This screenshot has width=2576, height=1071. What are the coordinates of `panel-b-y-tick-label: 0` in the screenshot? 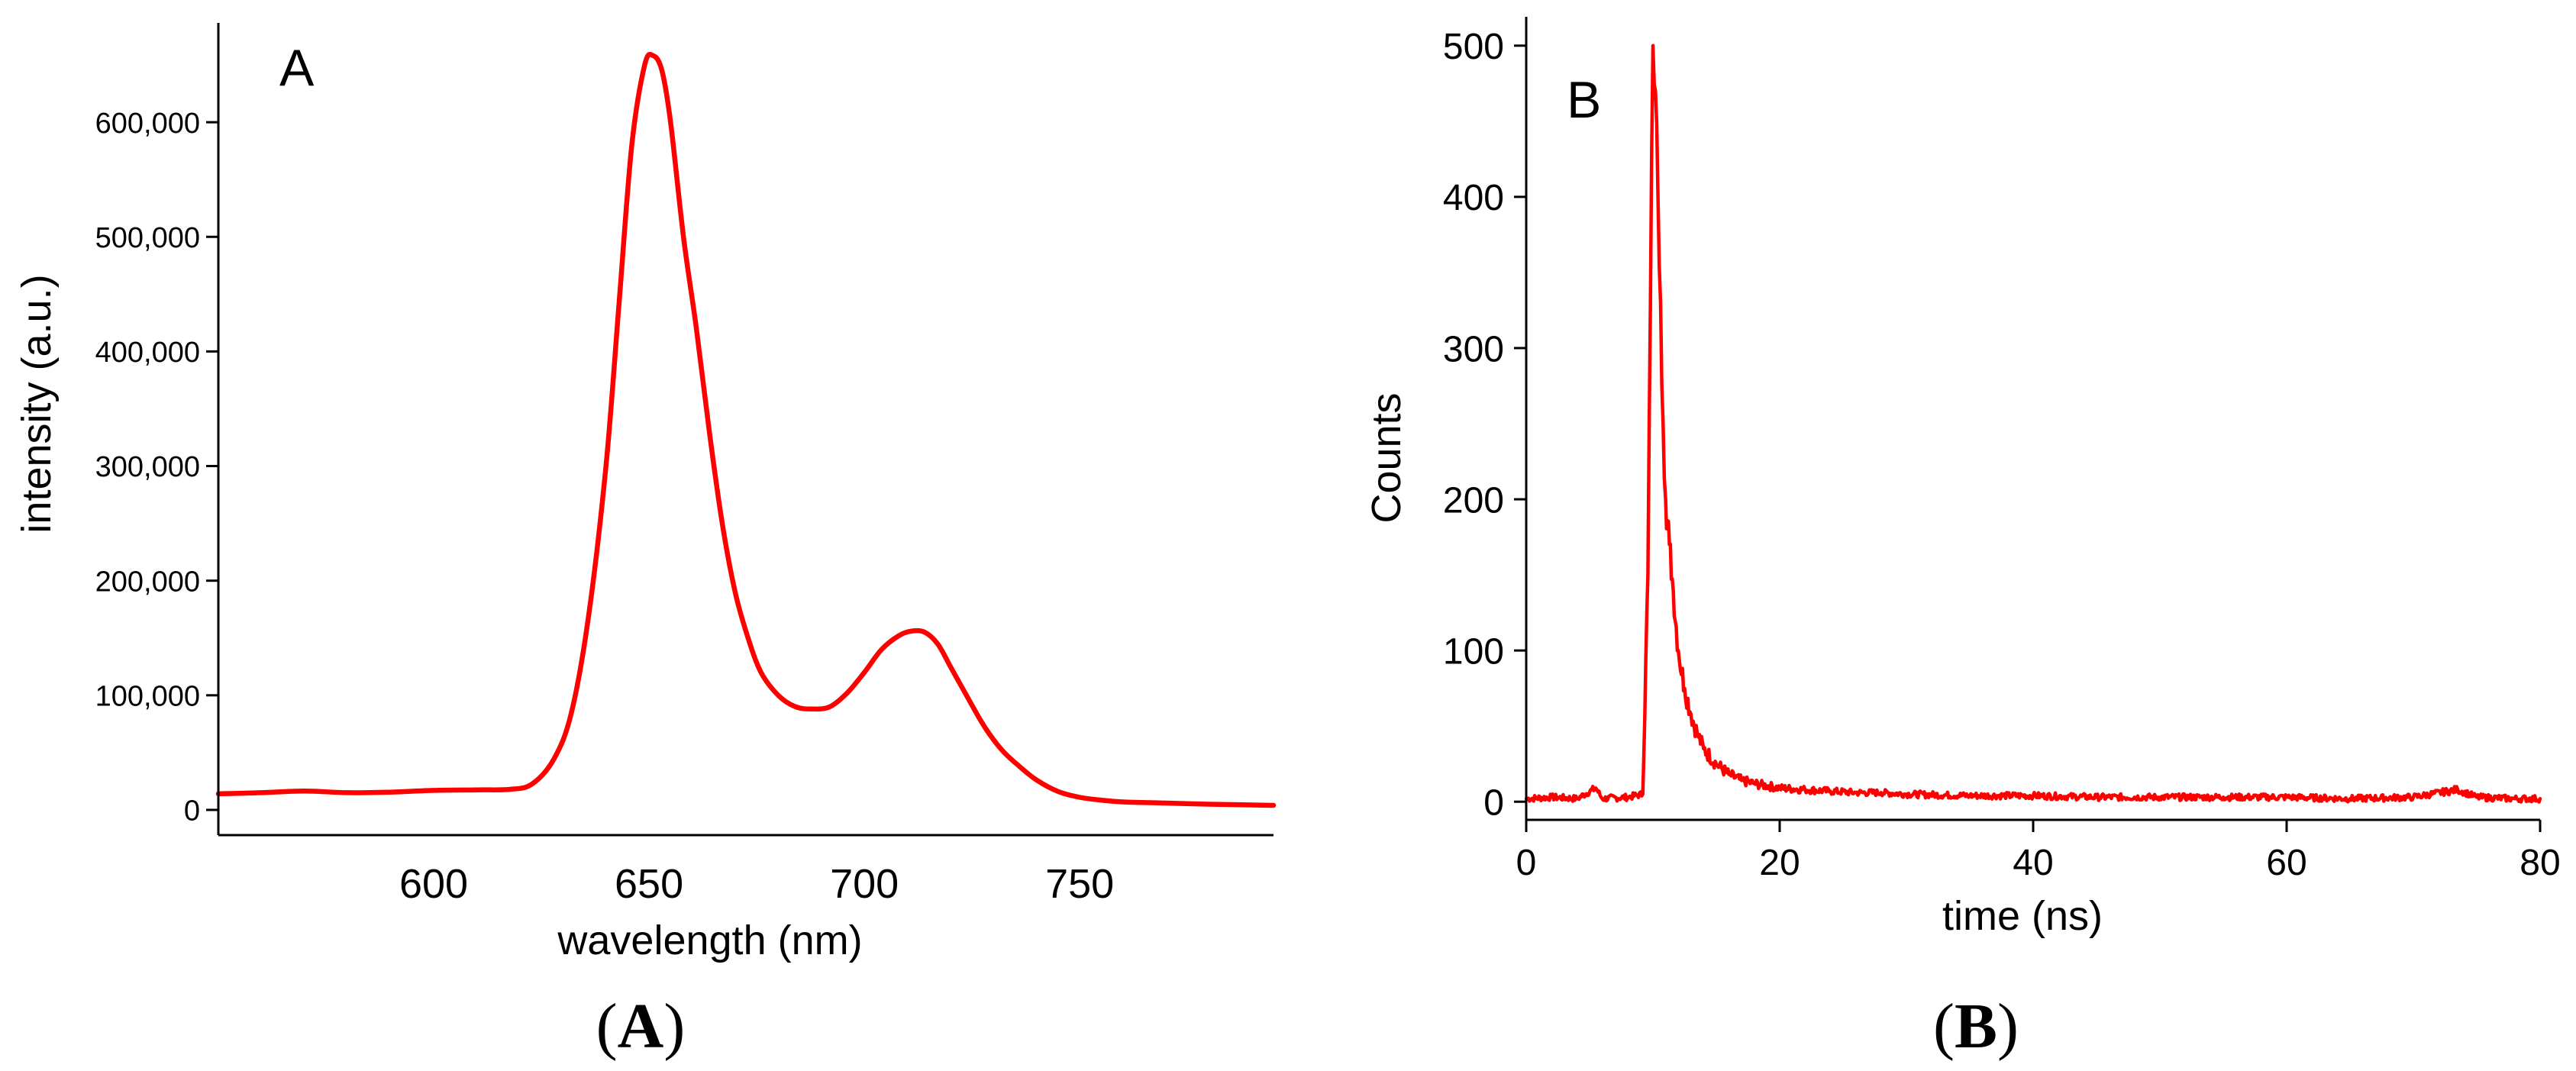 It's located at (1493, 803).